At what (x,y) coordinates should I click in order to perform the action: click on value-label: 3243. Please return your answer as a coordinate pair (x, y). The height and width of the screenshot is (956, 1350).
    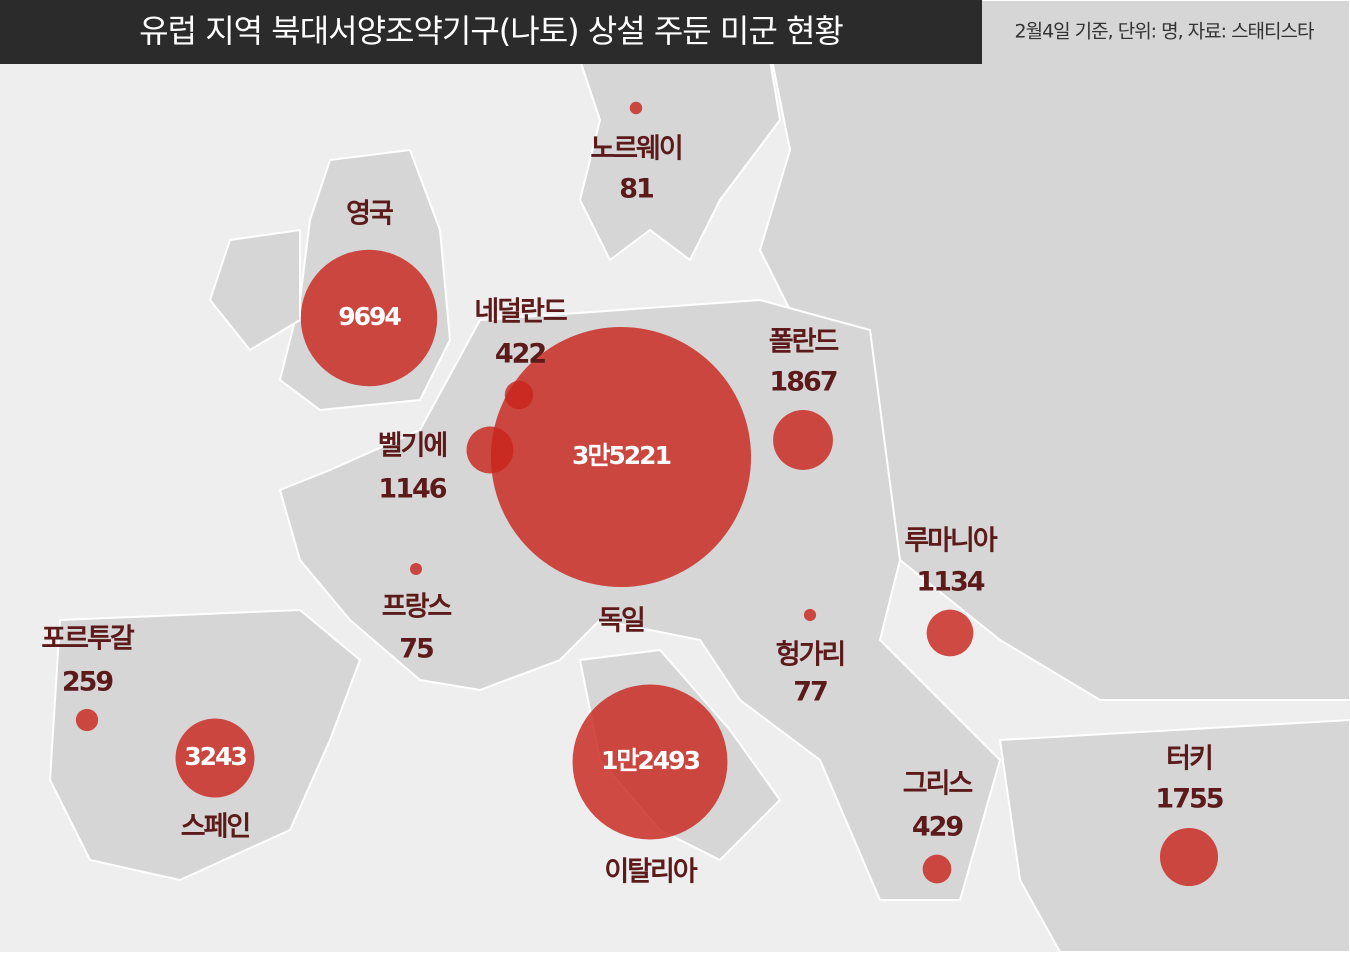
    Looking at the image, I should click on (215, 756).